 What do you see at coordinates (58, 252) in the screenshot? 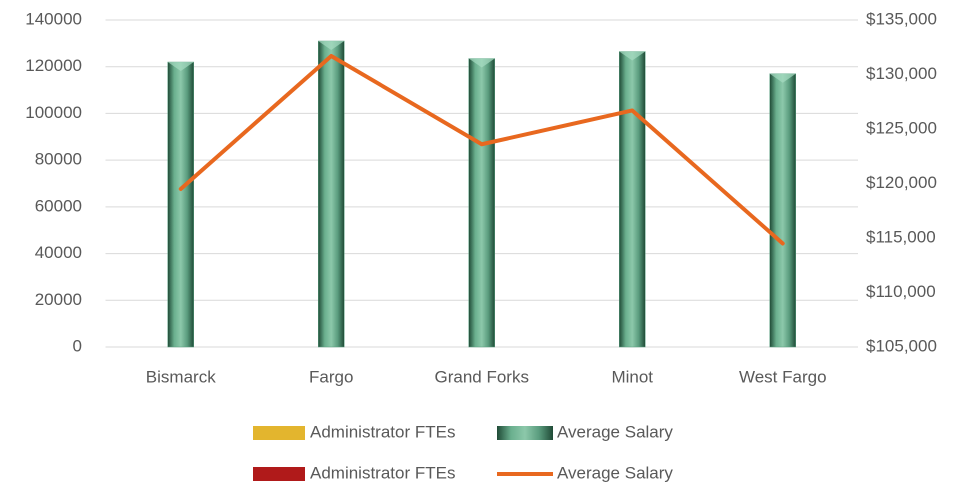
I see `y-tick-label: 40000` at bounding box center [58, 252].